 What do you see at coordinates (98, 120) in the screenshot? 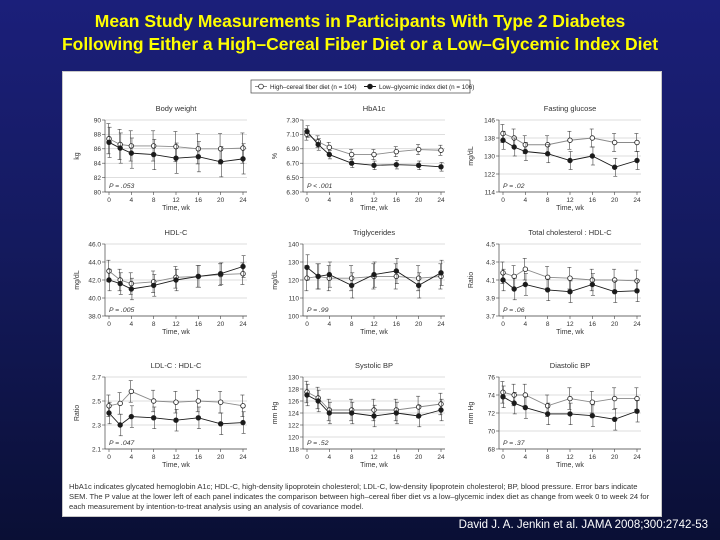
I see `y-tick-label: 90` at bounding box center [98, 120].